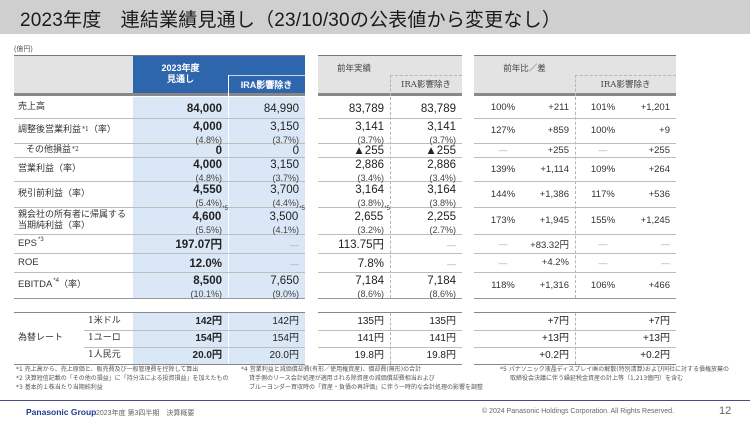 The width and height of the screenshot is (750, 424). Describe the element at coordinates (285, 139) in the screenshot. I see `rate-value: (3.7%)` at that location.